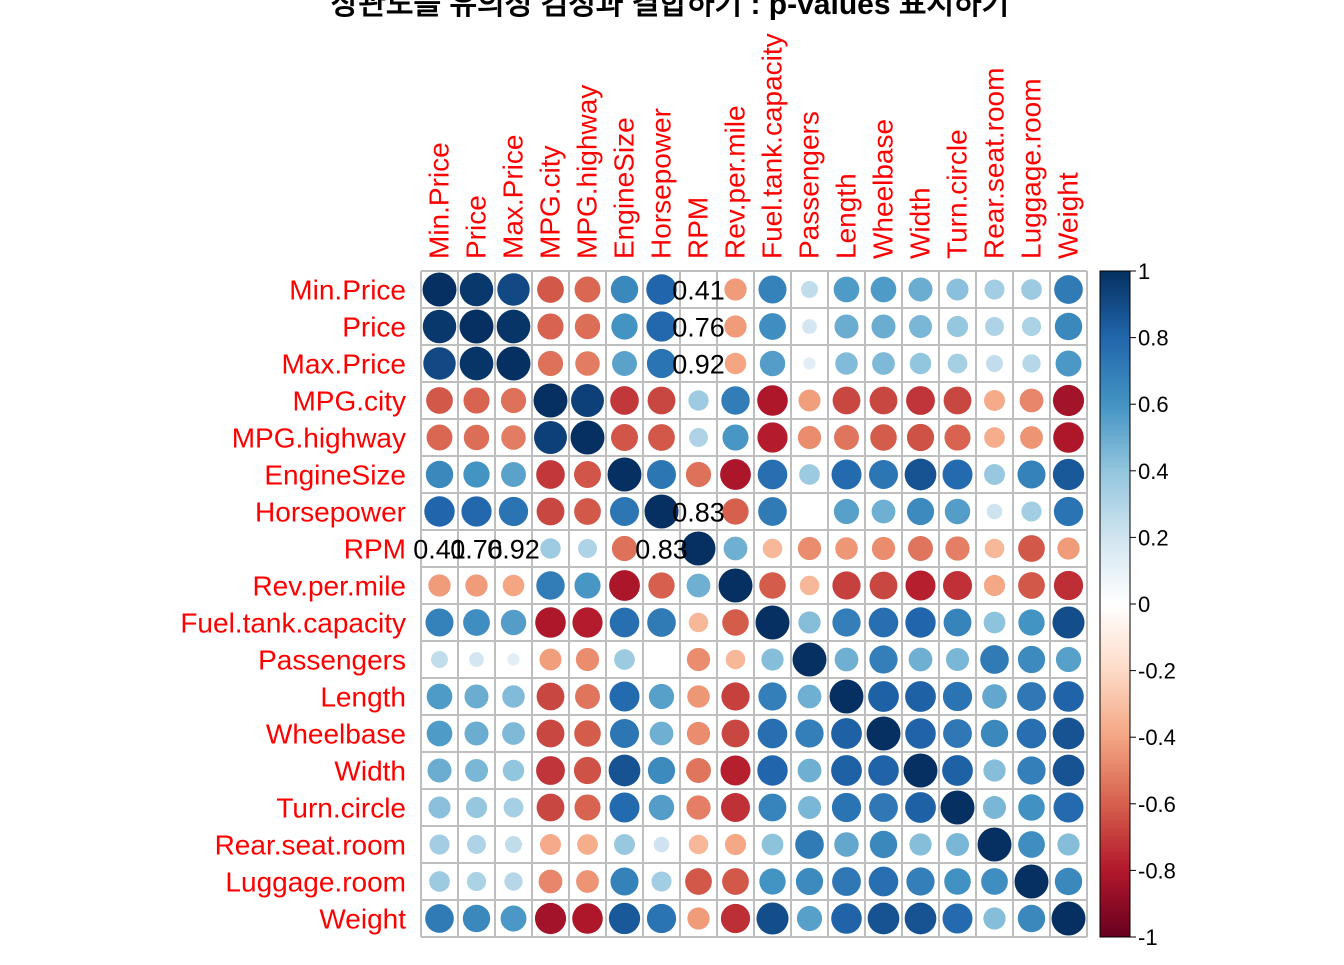  I want to click on corr-circle-Length-Rear.seat.room, so click(994, 696).